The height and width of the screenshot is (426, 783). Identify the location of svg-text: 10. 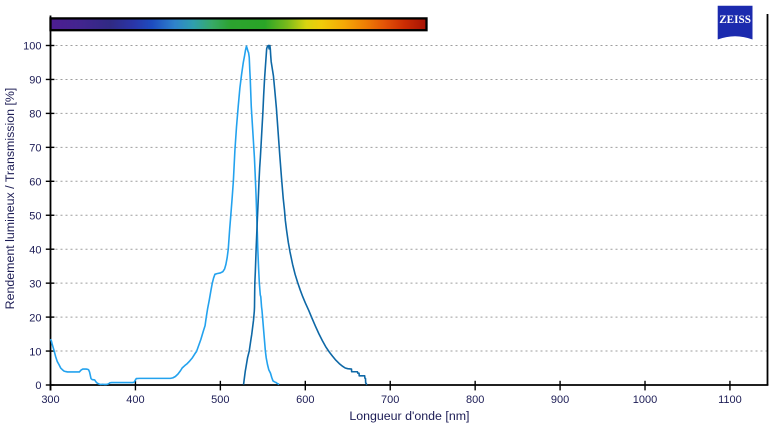
(35, 352).